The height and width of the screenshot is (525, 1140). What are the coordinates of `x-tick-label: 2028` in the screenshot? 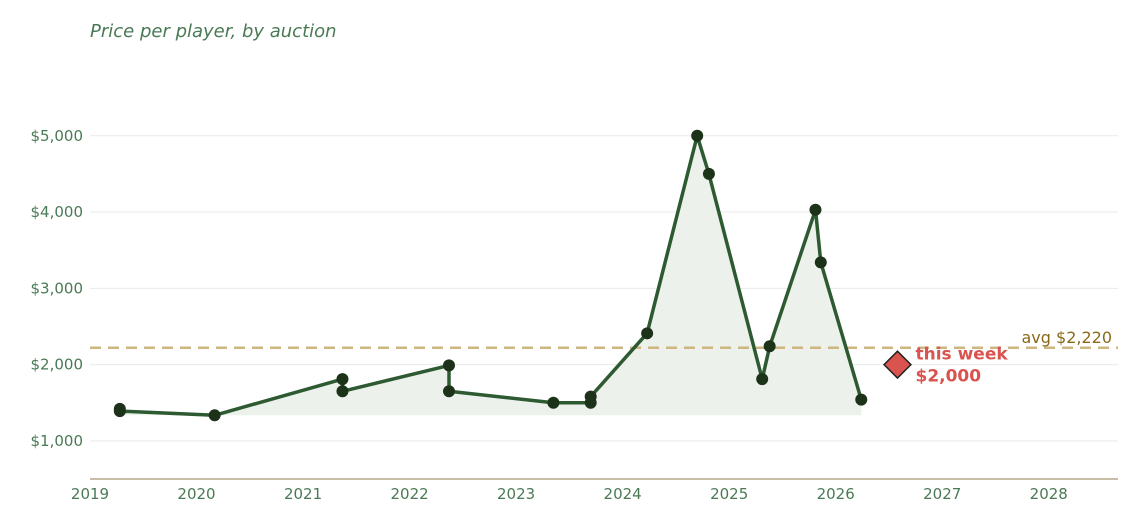 It's located at (1049, 494).